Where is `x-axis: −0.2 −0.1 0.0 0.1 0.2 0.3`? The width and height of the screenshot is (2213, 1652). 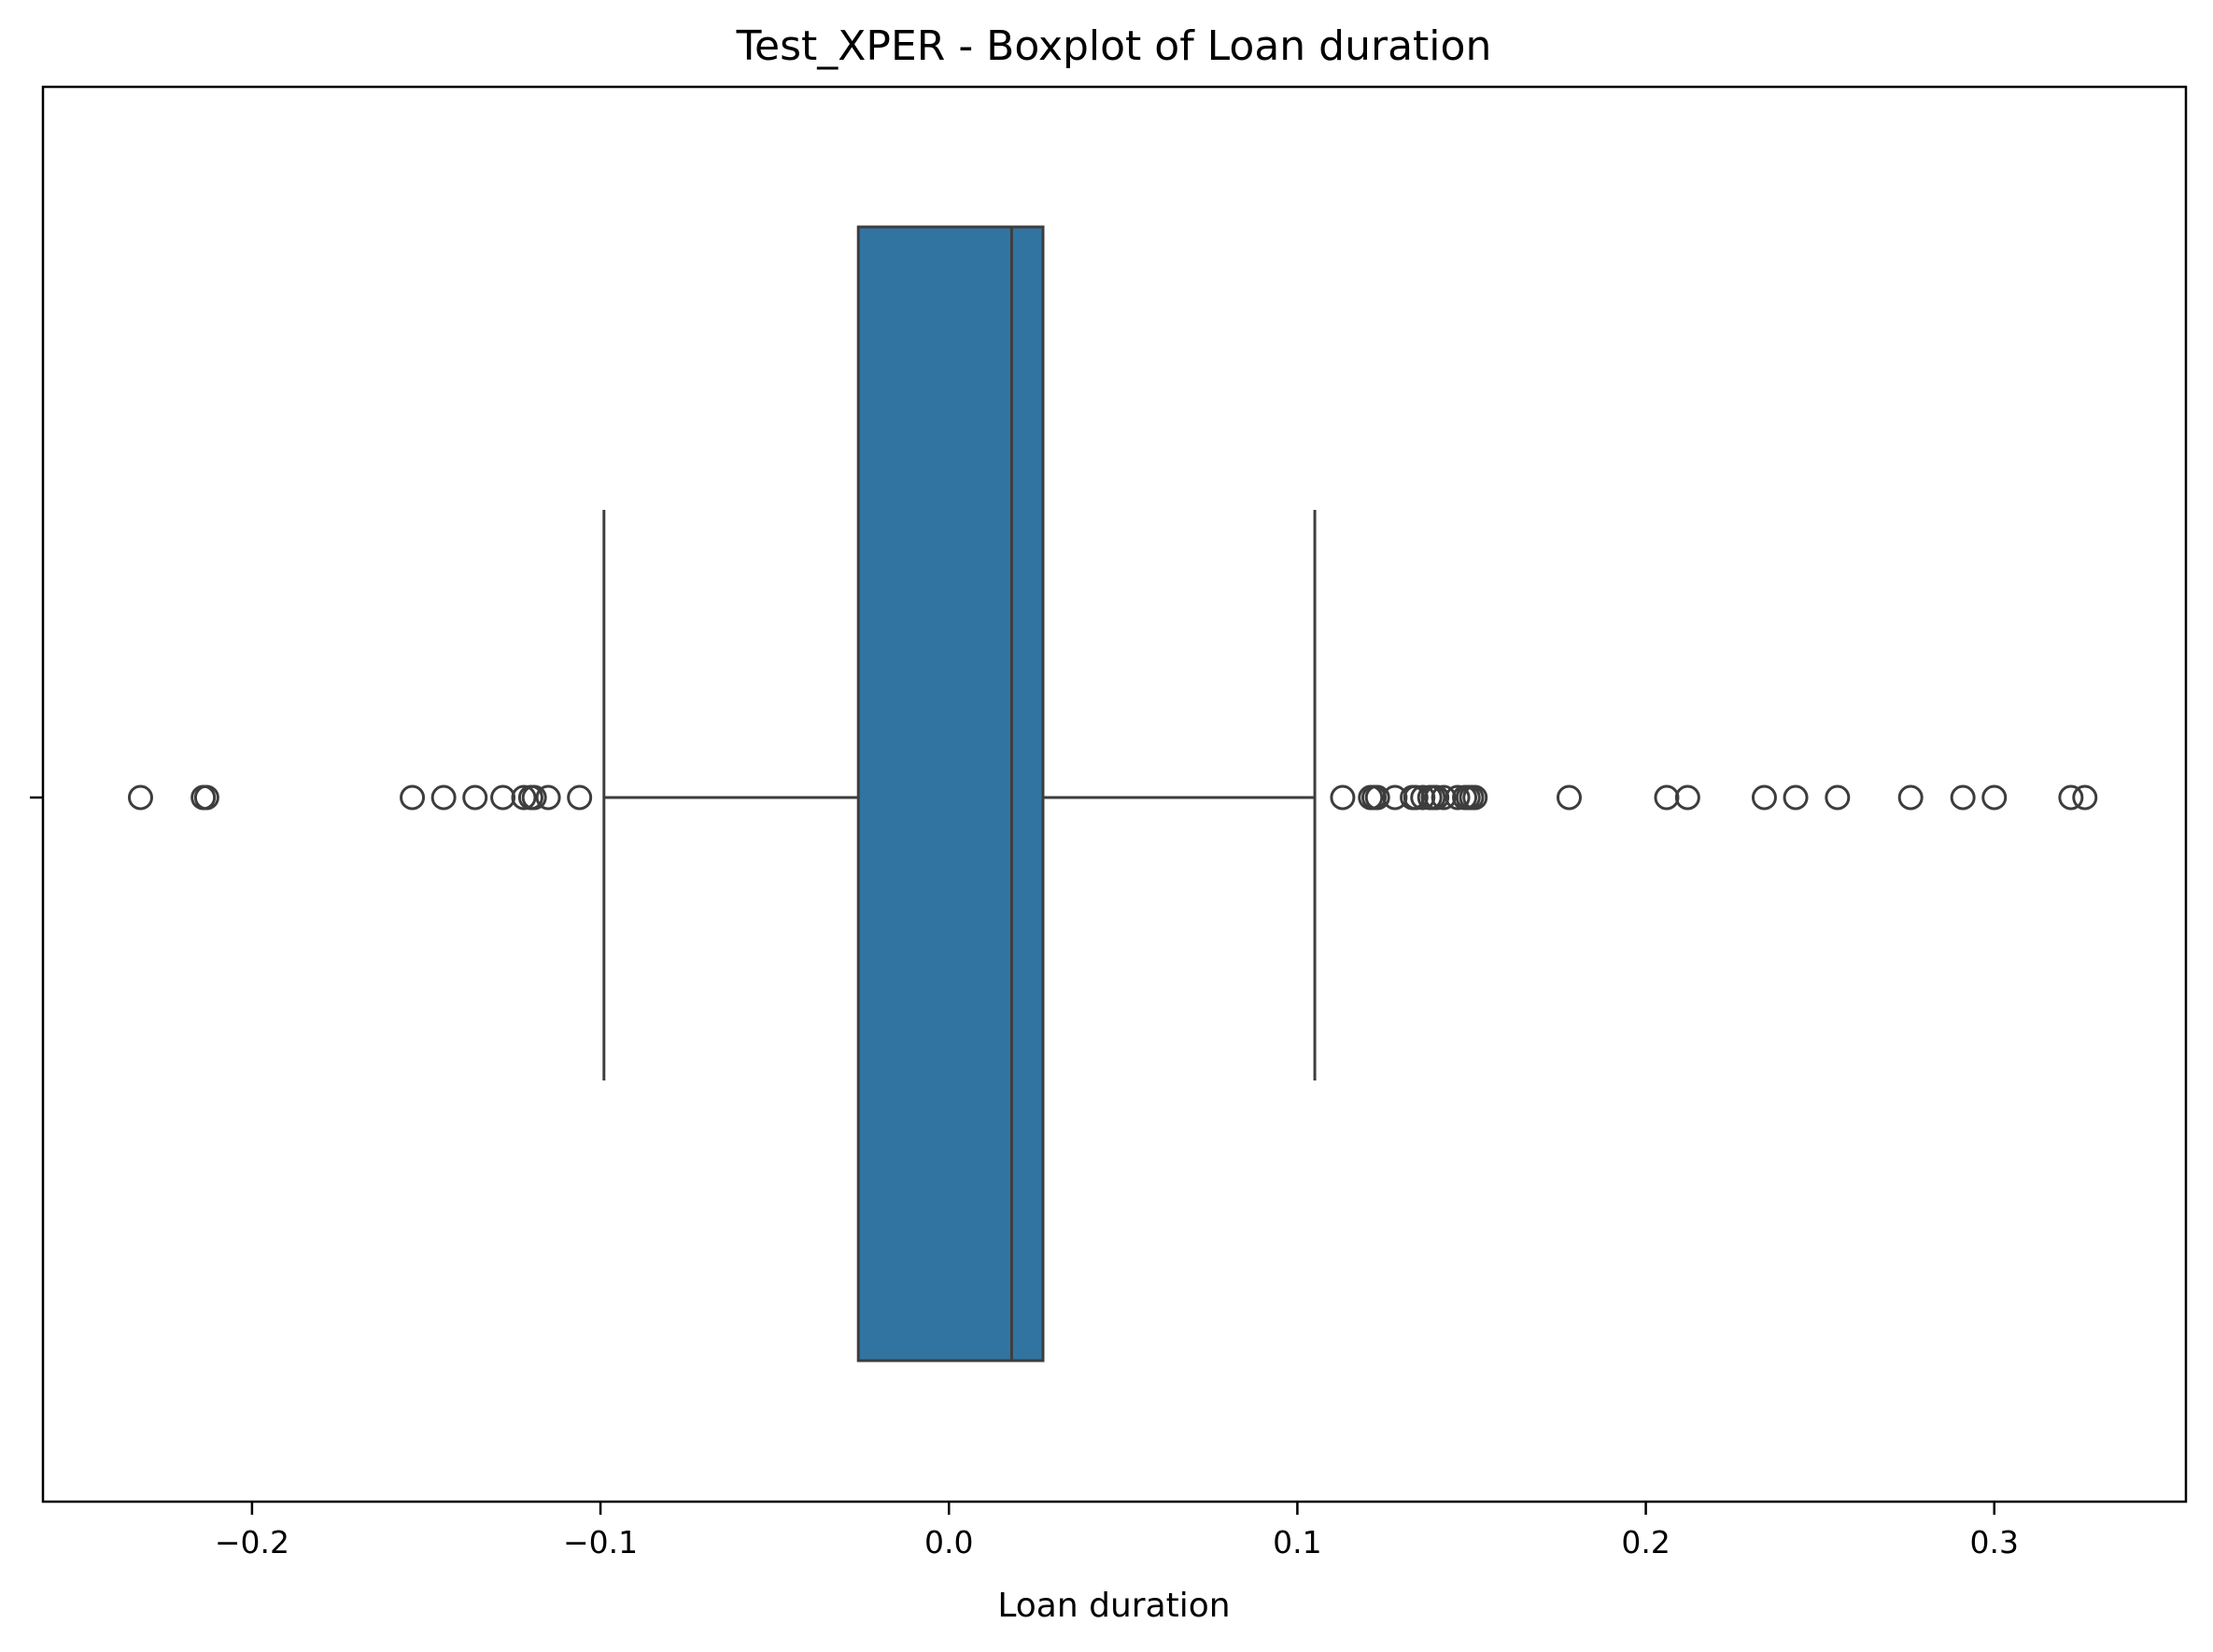
x-axis: −0.2 −0.1 0.0 0.1 0.2 0.3 is located at coordinates (1117, 1531).